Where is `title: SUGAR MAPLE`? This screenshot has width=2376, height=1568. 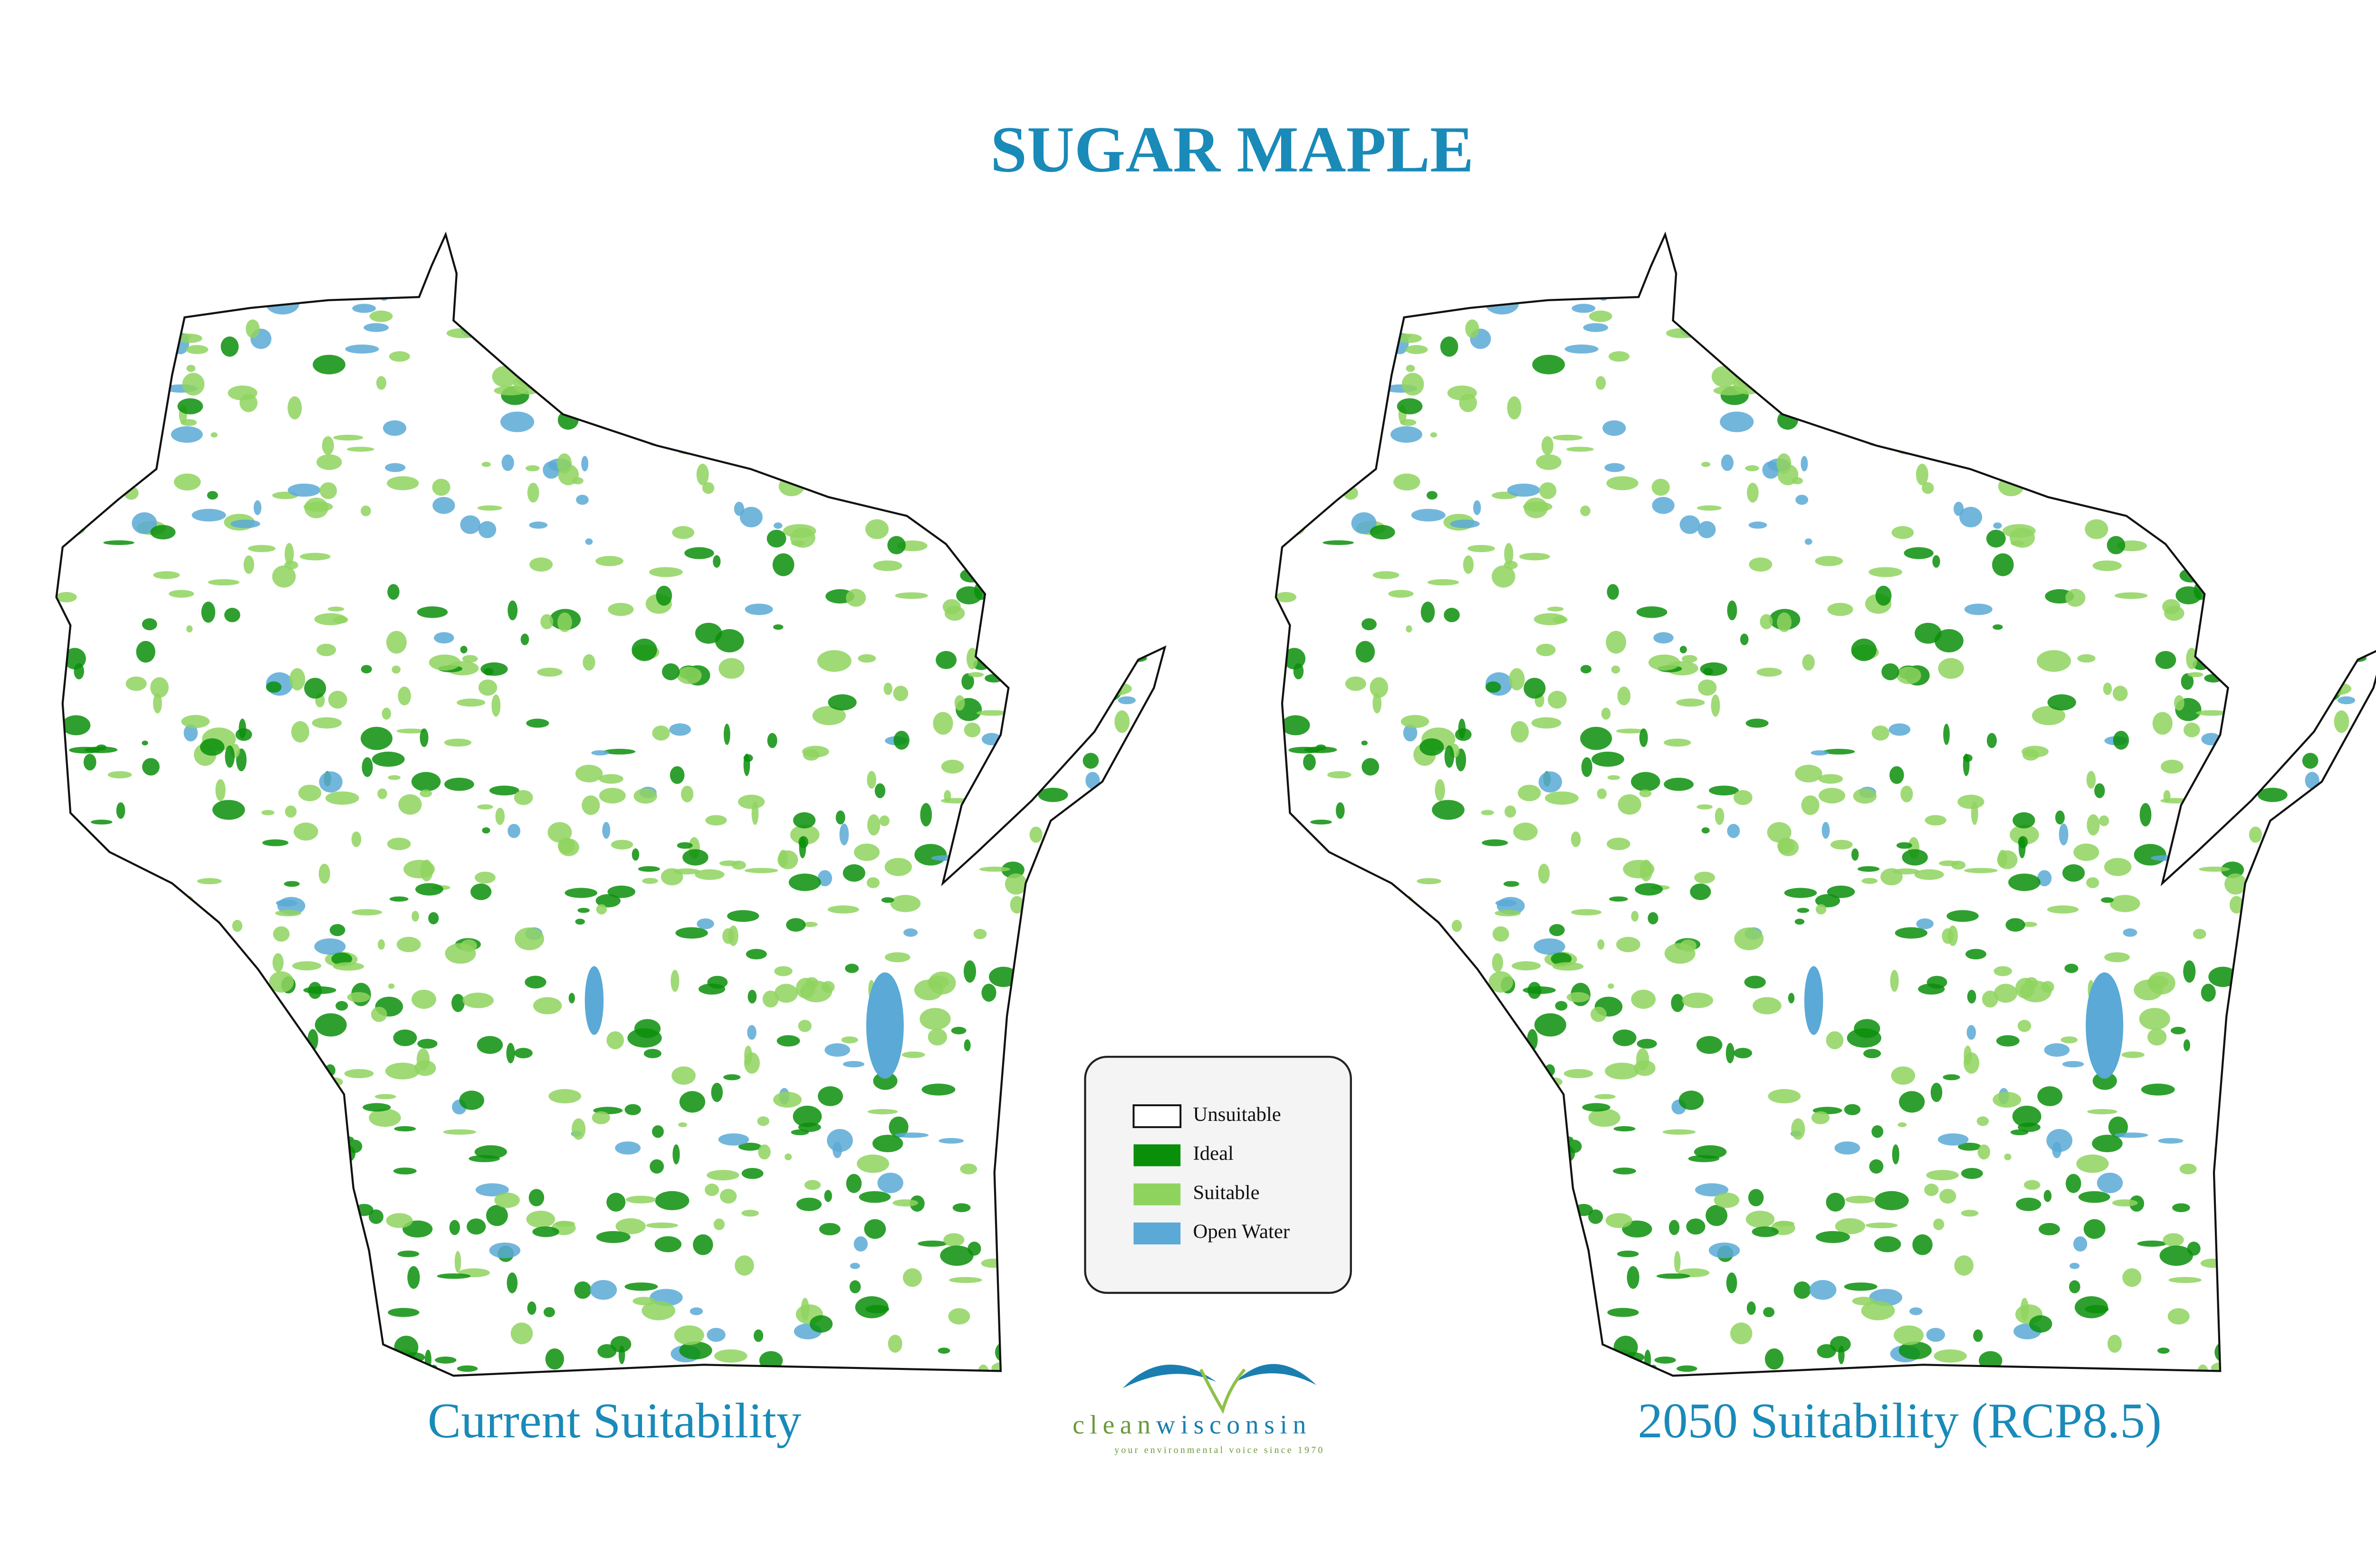
title: SUGAR MAPLE is located at coordinates (1232, 149).